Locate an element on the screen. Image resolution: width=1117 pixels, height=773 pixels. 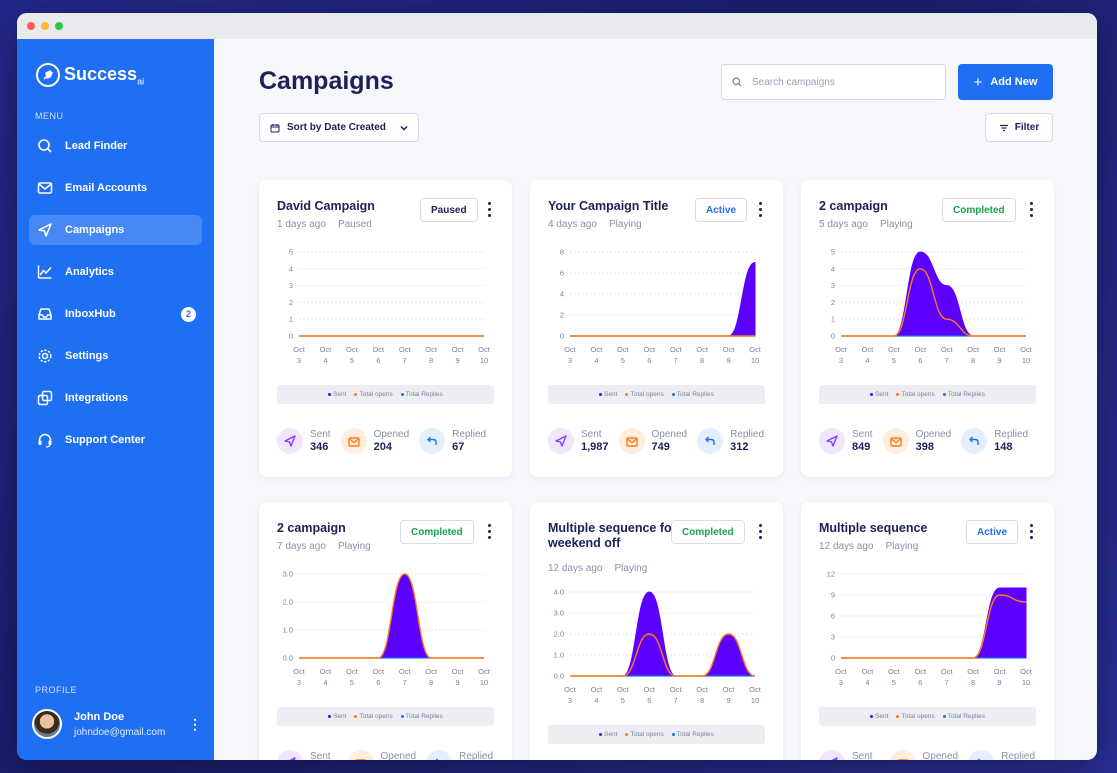
series-opens-line is located at coordinates (391, 616).